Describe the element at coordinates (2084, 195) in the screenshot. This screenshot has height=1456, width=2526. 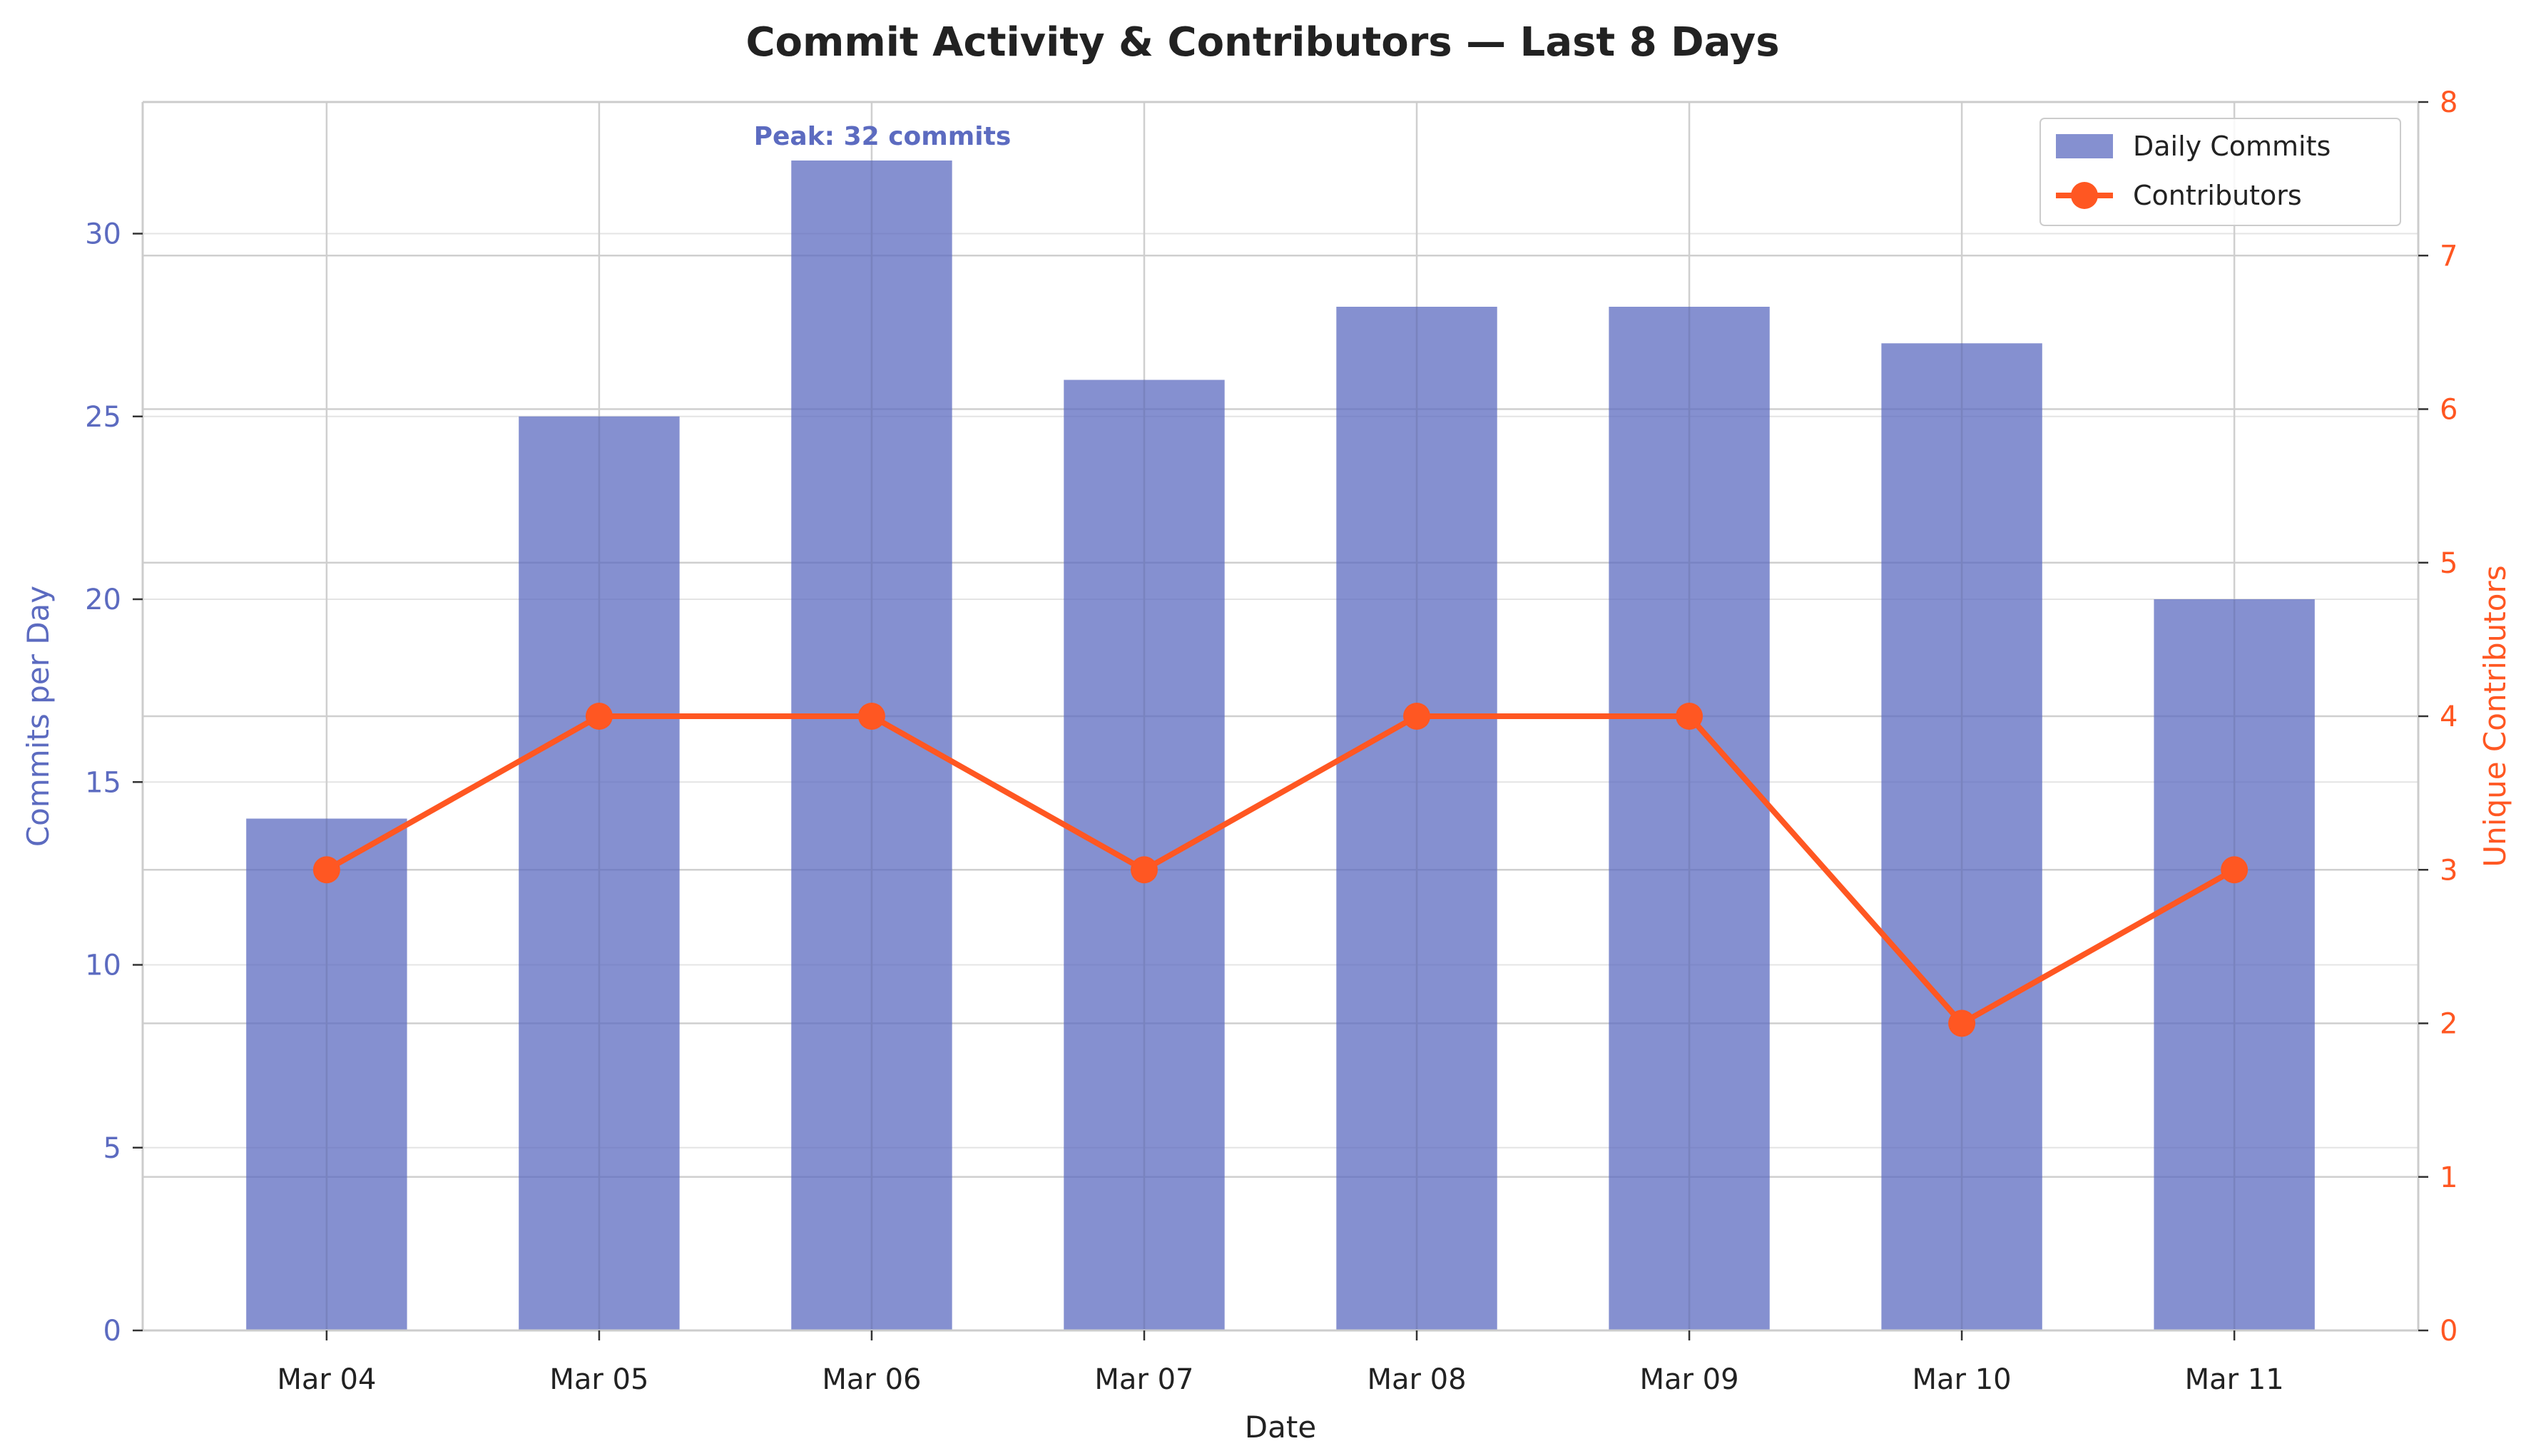
I see `legend-swatch-contributors-marker` at that location.